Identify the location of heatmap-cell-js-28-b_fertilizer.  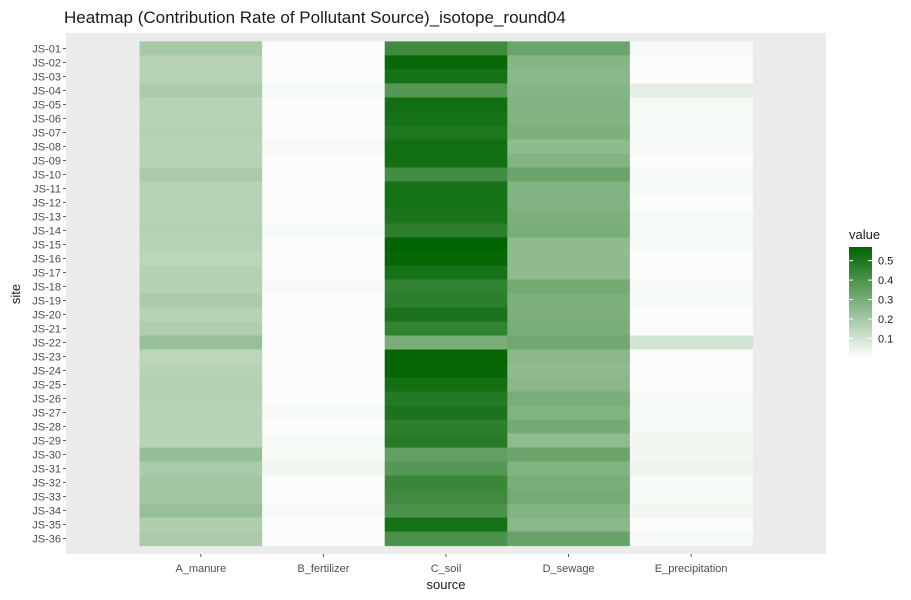
(324, 427).